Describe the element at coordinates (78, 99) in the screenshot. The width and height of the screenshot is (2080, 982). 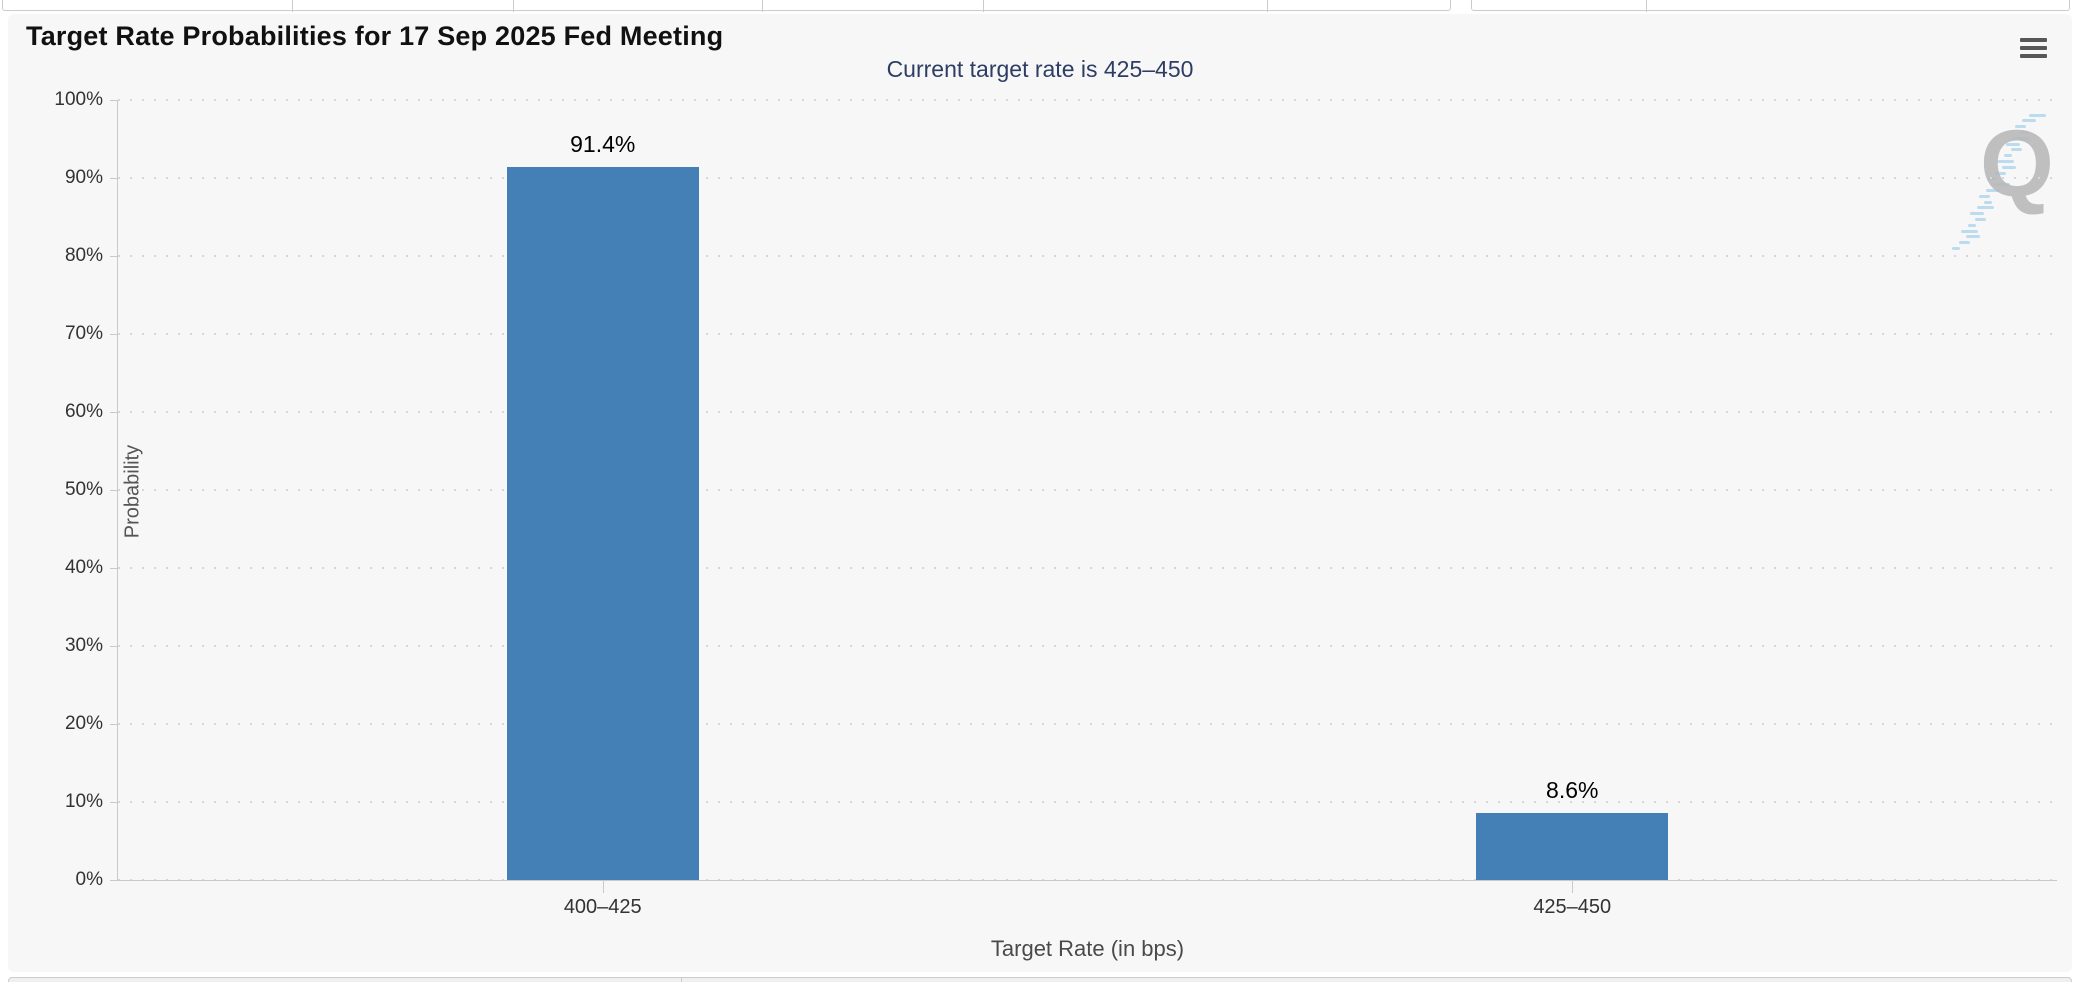
I see `y-tick-label: 100%` at that location.